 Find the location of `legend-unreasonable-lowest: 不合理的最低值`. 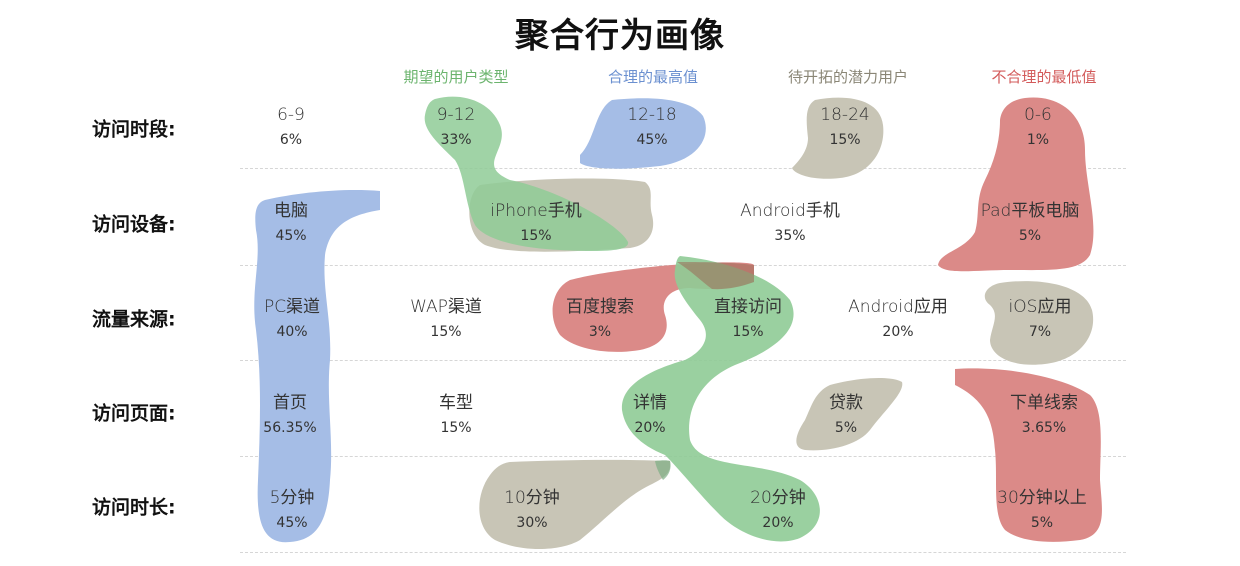

legend-unreasonable-lowest: 不合理的最低值 is located at coordinates (1044, 77).